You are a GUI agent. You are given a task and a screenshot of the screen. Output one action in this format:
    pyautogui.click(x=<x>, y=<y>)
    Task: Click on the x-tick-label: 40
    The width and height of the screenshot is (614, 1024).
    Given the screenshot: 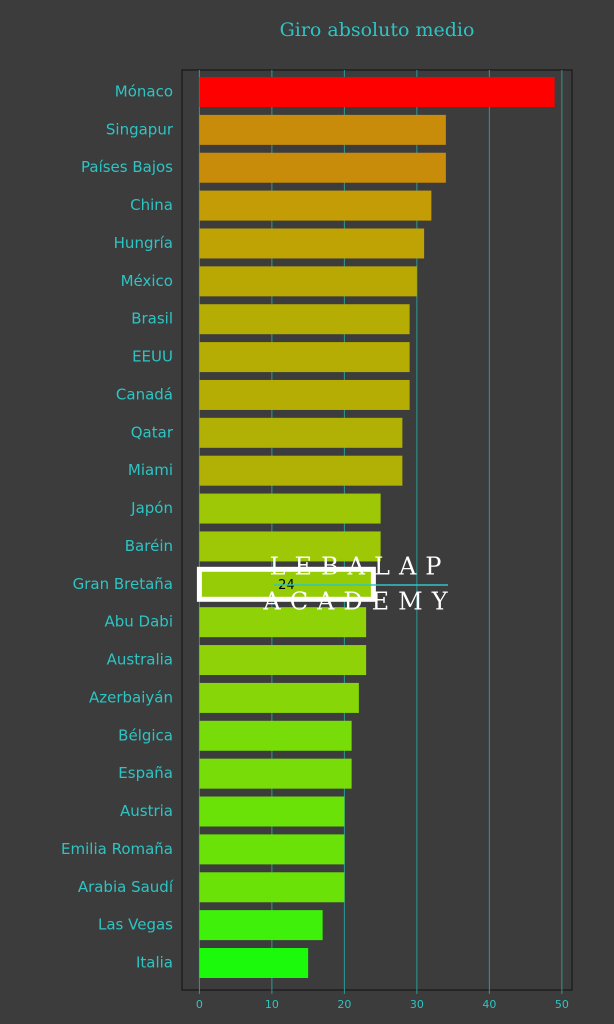 What is the action you would take?
    pyautogui.click(x=489, y=1004)
    